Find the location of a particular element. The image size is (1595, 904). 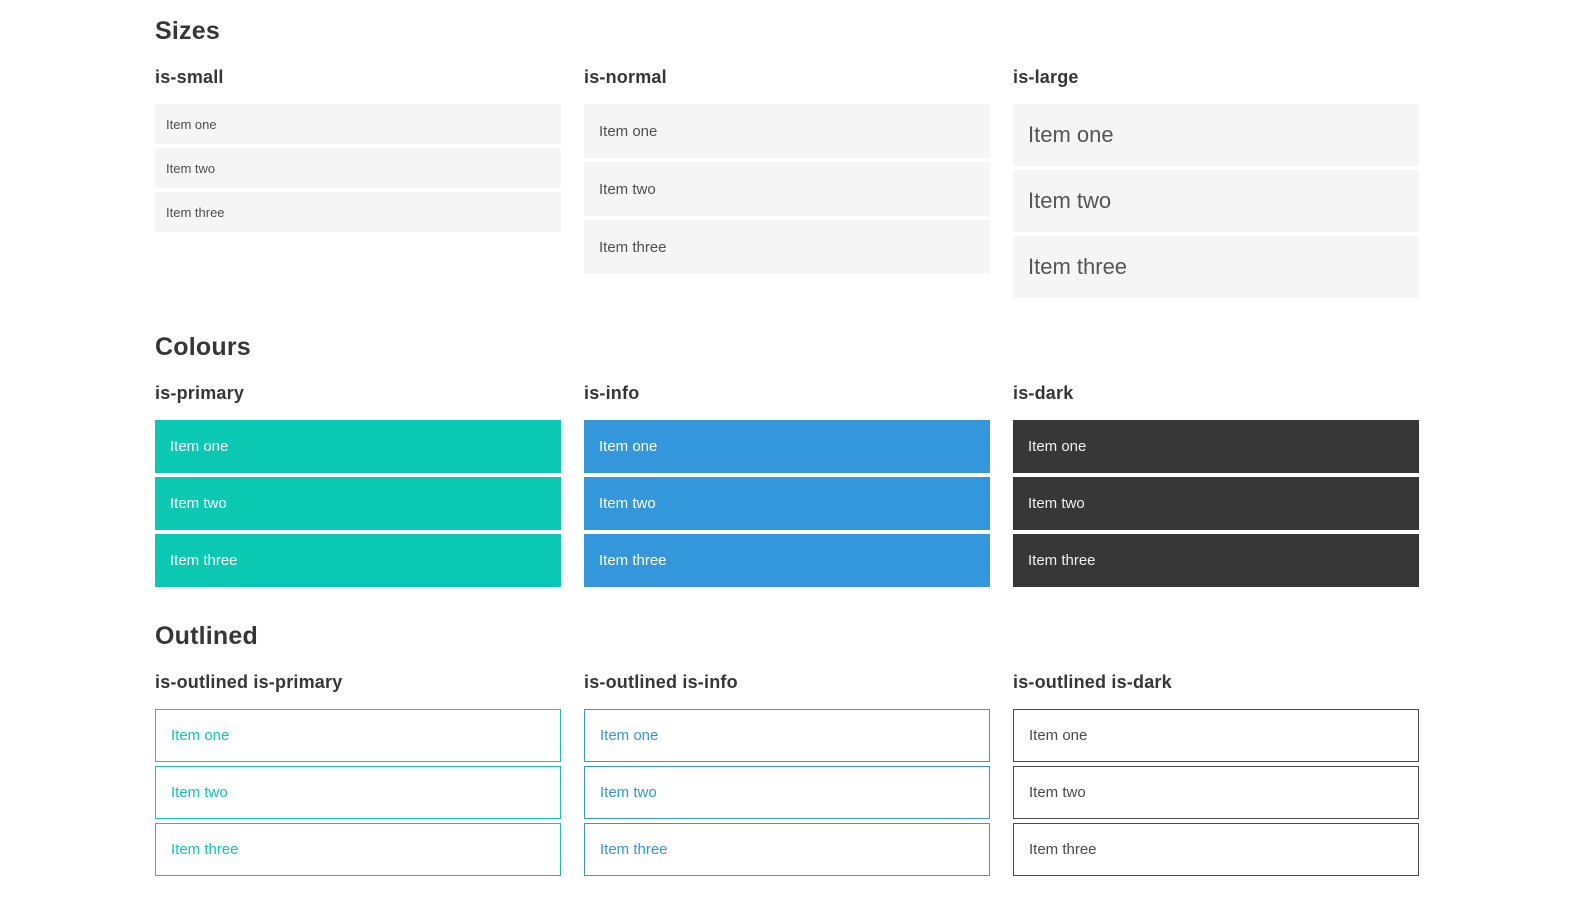

group-is-info: is-info Item one Item two Item three is located at coordinates (787, 486).